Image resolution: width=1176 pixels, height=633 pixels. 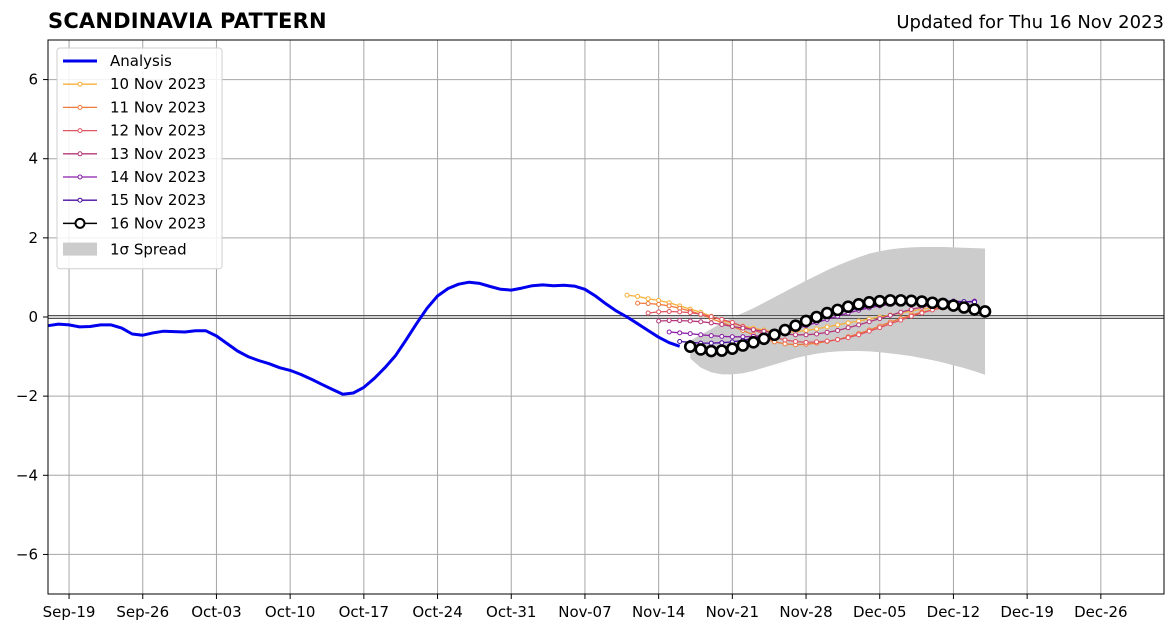 I want to click on x-tick-label: Dec-12, so click(x=954, y=612).